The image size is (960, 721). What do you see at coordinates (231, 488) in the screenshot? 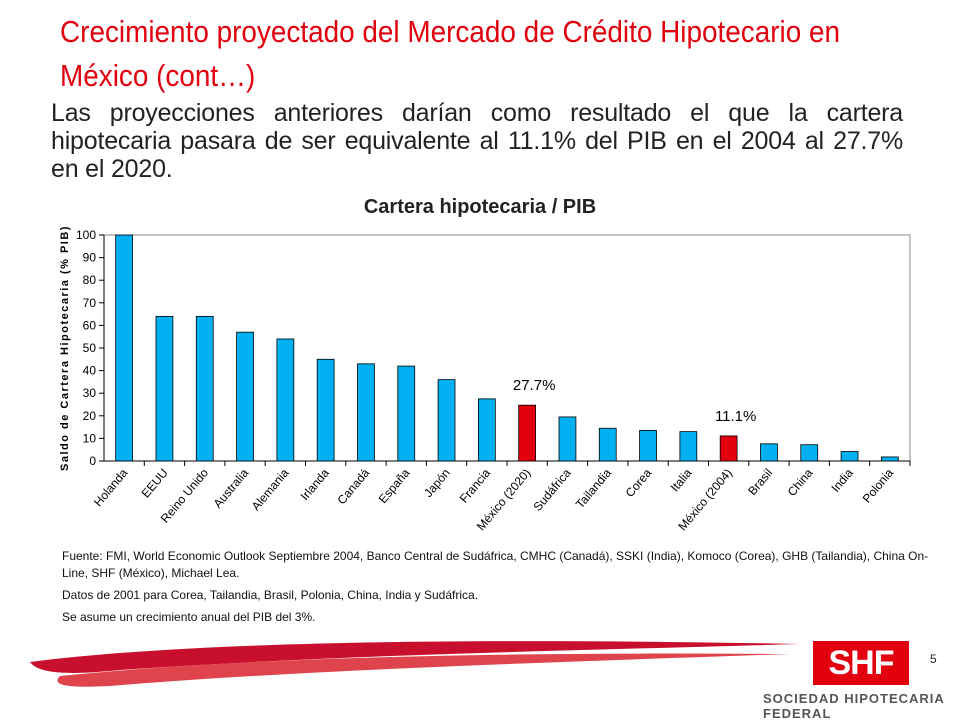
I see `x-tick-label: Australia` at bounding box center [231, 488].